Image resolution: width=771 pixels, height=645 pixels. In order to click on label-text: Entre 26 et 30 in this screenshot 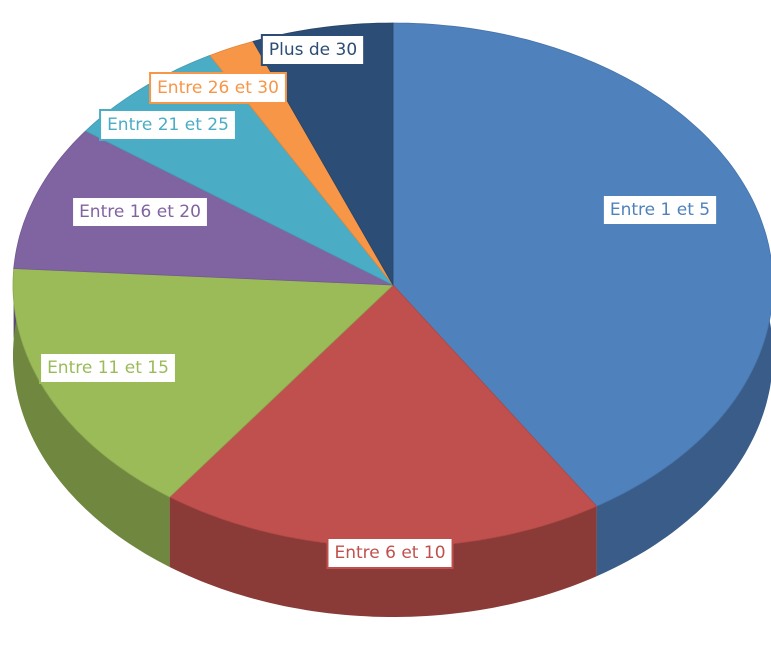, I will do `click(218, 88)`.